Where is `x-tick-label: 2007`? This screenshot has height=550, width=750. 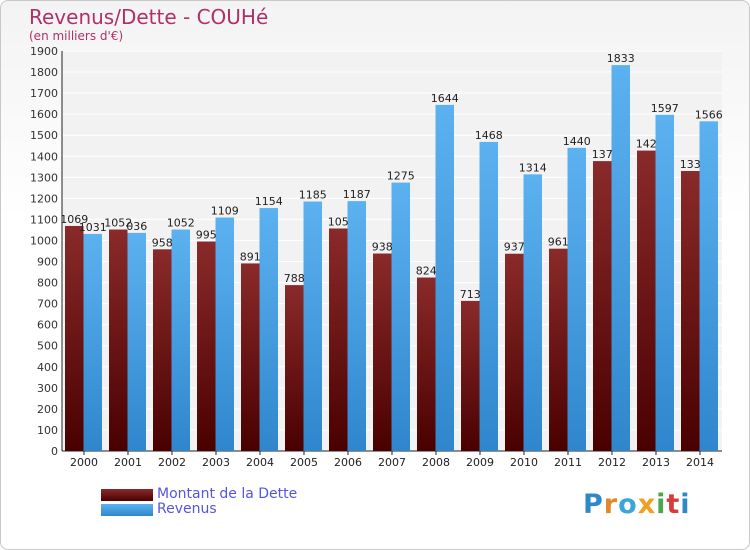
x-tick-label: 2007 is located at coordinates (392, 462).